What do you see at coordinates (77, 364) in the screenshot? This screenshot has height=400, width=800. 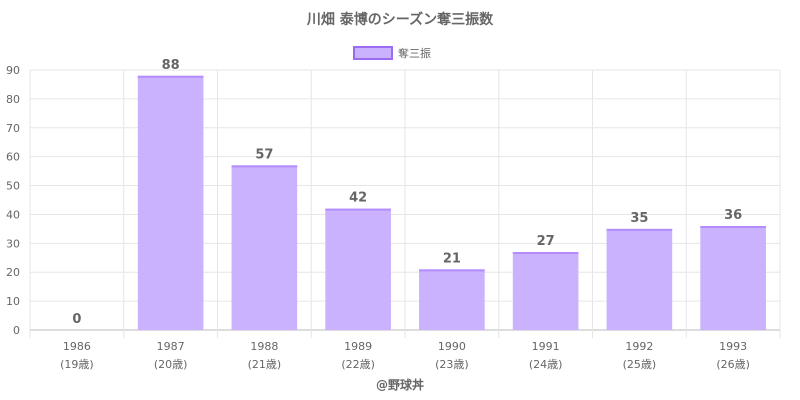 I see `x-tick-age: (19歳)` at bounding box center [77, 364].